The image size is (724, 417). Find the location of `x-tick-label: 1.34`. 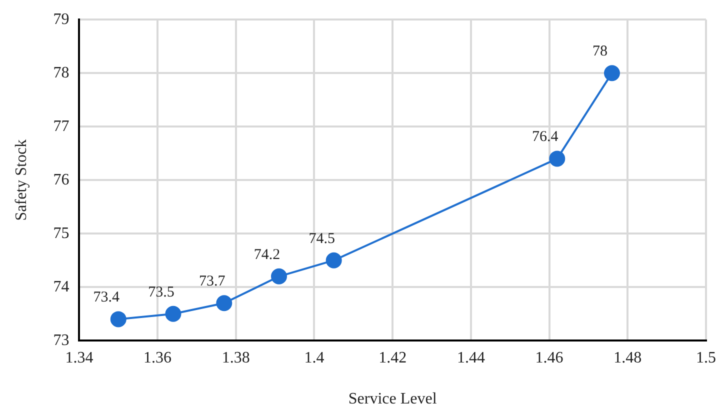

x-tick-label: 1.34 is located at coordinates (79, 357).